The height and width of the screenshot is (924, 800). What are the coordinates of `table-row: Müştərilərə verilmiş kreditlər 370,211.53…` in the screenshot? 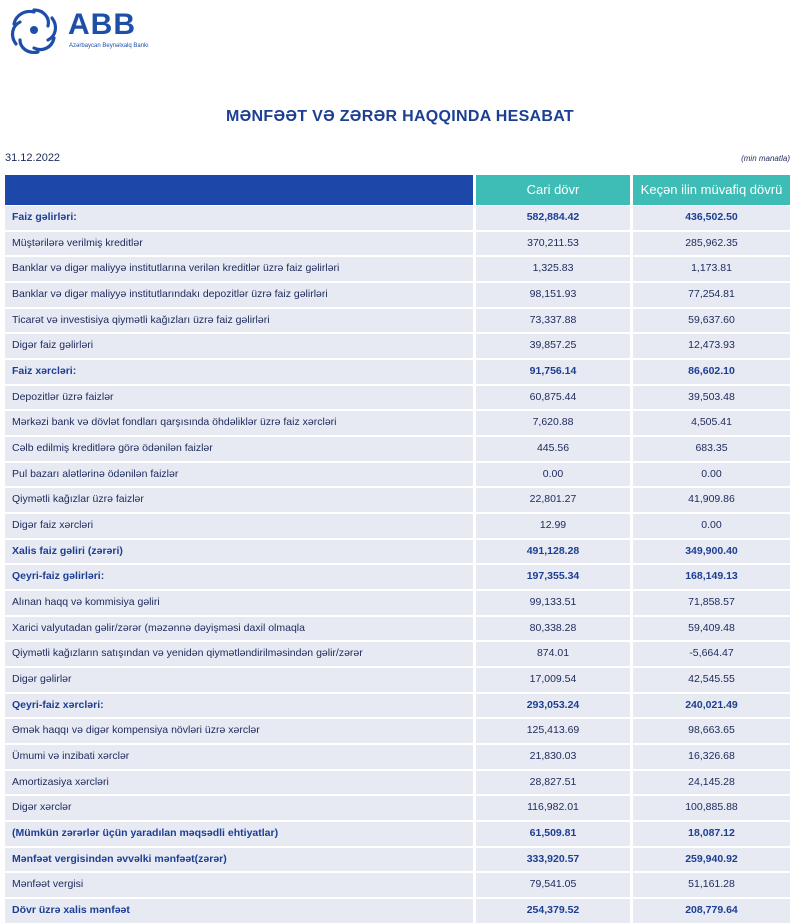 It's located at (397, 243).